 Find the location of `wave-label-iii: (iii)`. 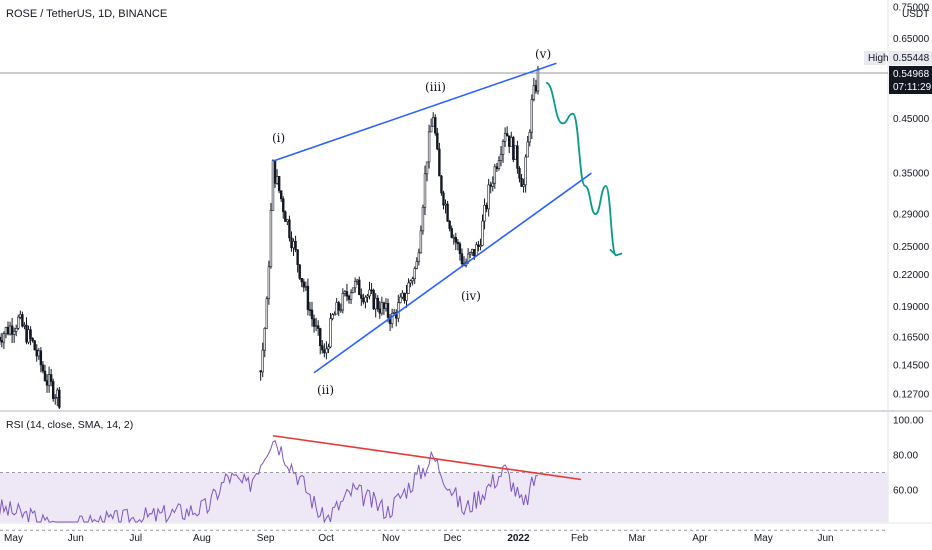

wave-label-iii: (iii) is located at coordinates (435, 87).